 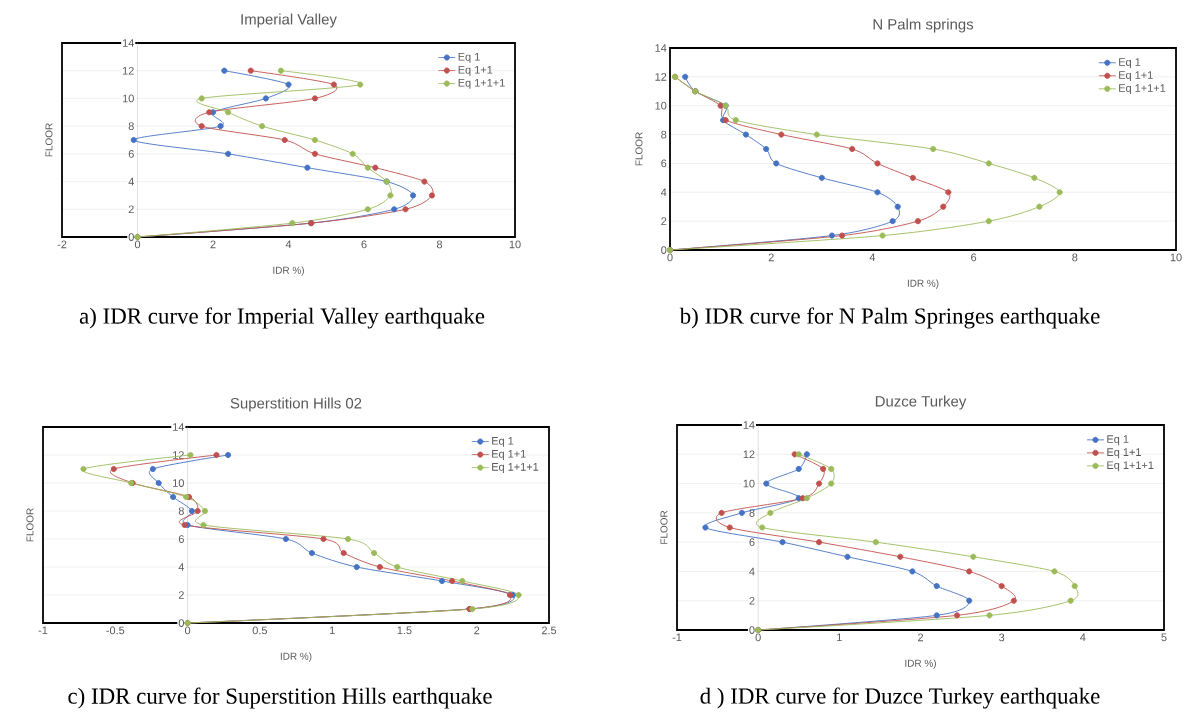 I want to click on chart-title: N Palm springs, so click(x=923, y=25).